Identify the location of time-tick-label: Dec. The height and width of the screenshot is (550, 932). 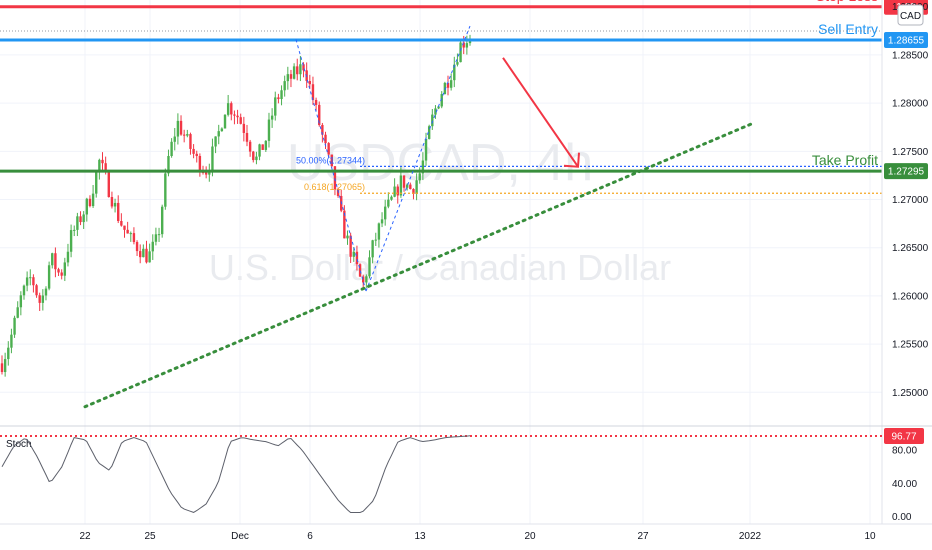
(240, 536).